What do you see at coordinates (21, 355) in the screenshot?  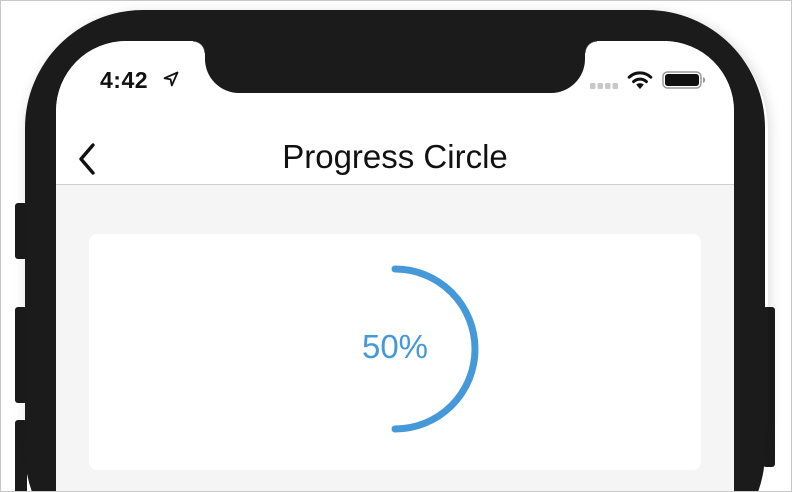 I see `volume-up-button` at bounding box center [21, 355].